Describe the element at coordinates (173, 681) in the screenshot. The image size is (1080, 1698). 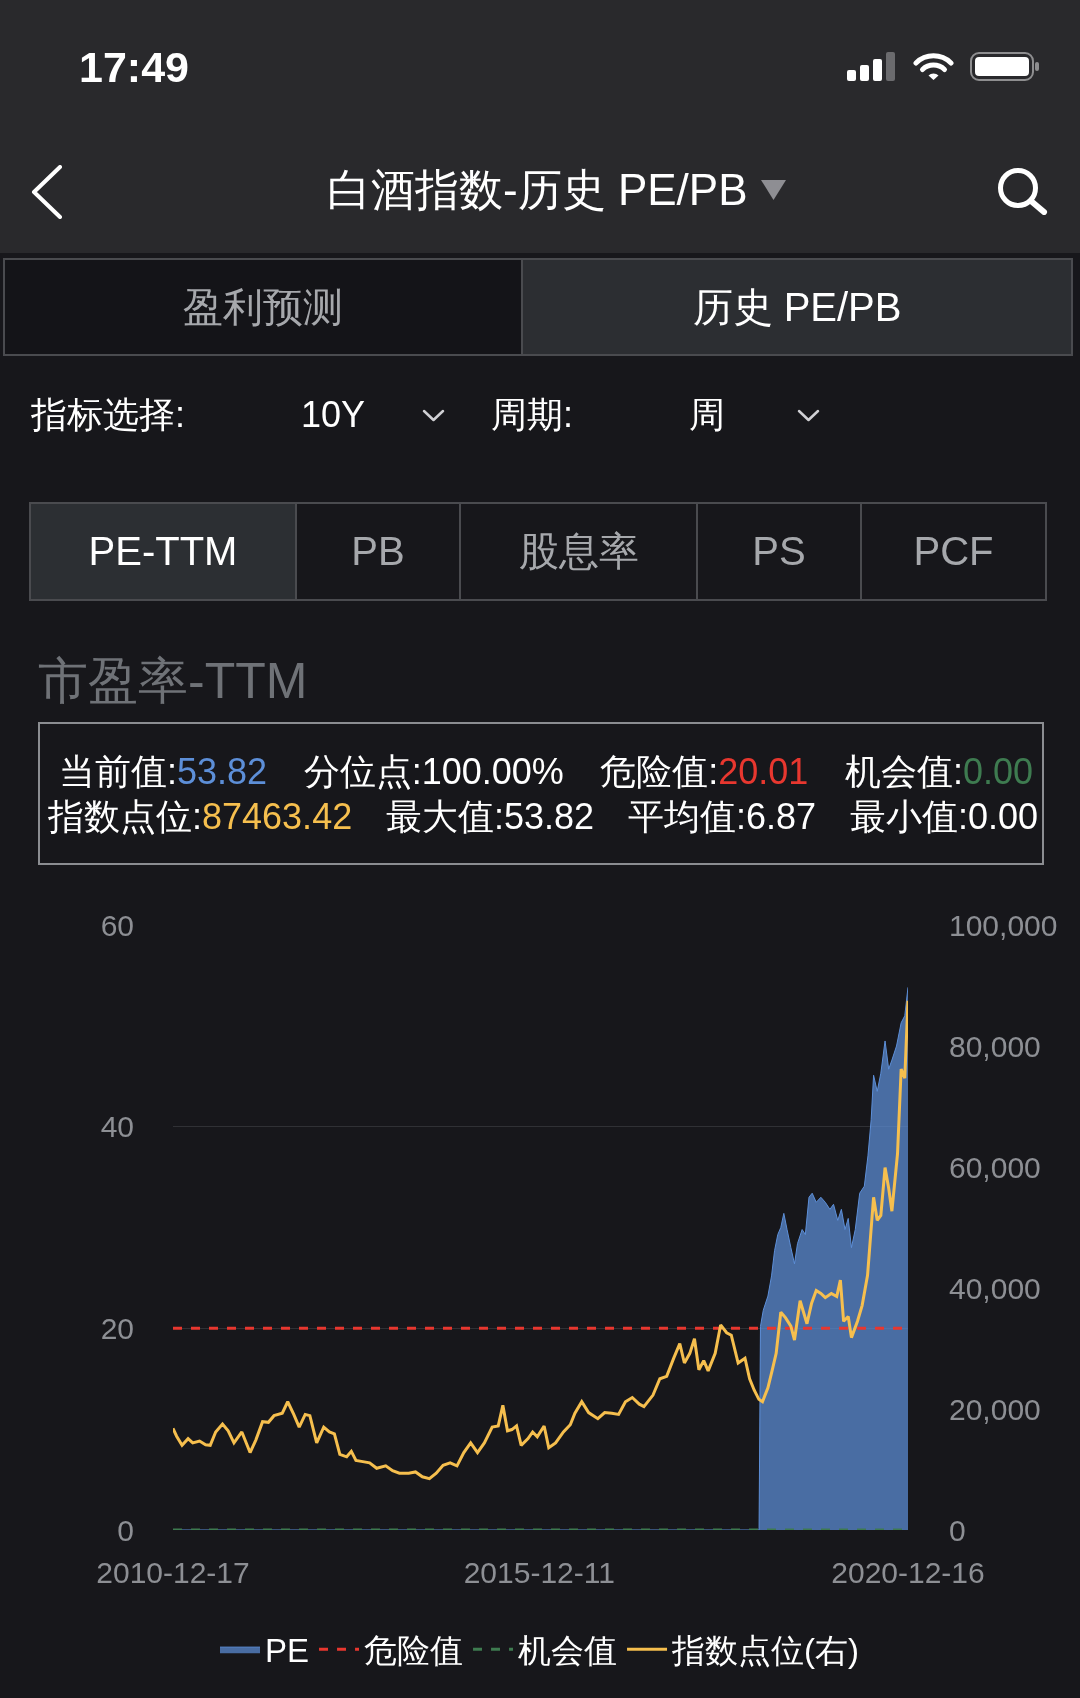
I see `chart-subtitle: 市盈率-TTM` at that location.